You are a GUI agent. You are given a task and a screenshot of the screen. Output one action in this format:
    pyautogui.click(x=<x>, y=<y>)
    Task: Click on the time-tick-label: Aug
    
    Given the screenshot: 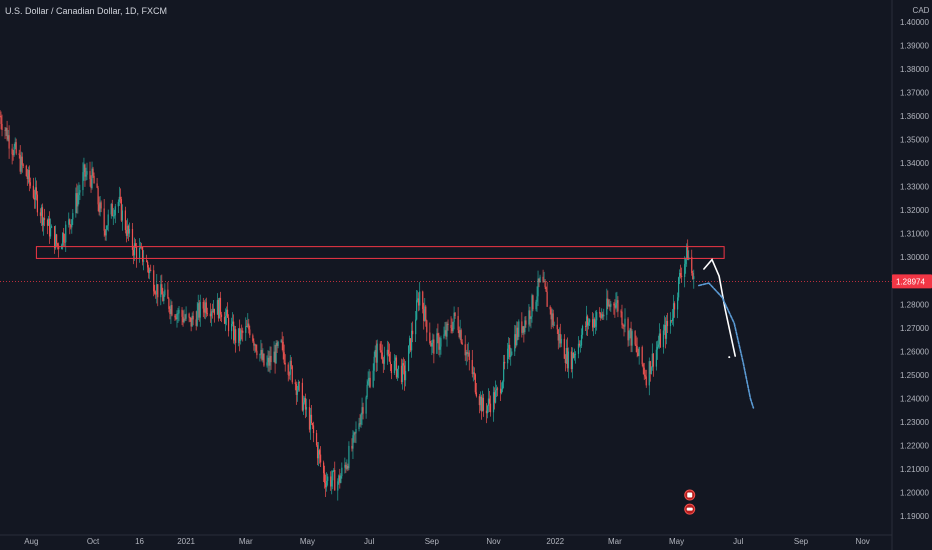 What is the action you would take?
    pyautogui.click(x=31, y=541)
    